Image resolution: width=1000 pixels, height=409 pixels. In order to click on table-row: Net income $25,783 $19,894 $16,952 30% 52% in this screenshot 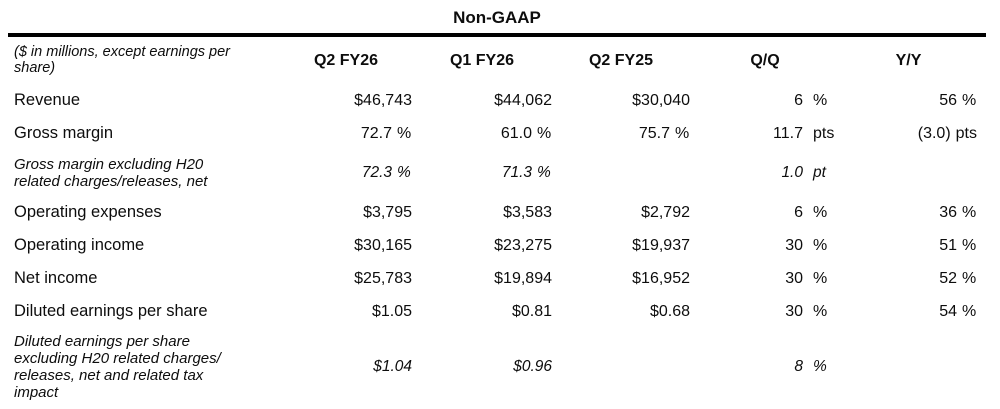, I will do `click(492, 278)`.